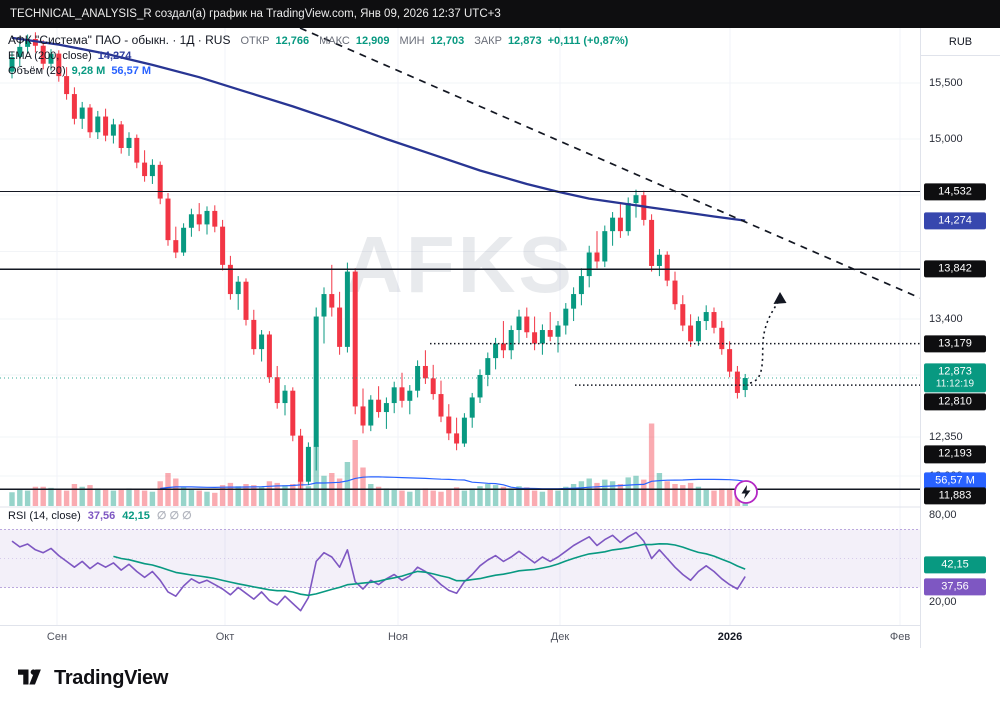 The height and width of the screenshot is (709, 1000). What do you see at coordinates (31, 678) in the screenshot?
I see `tradingview-logo-icon` at bounding box center [31, 678].